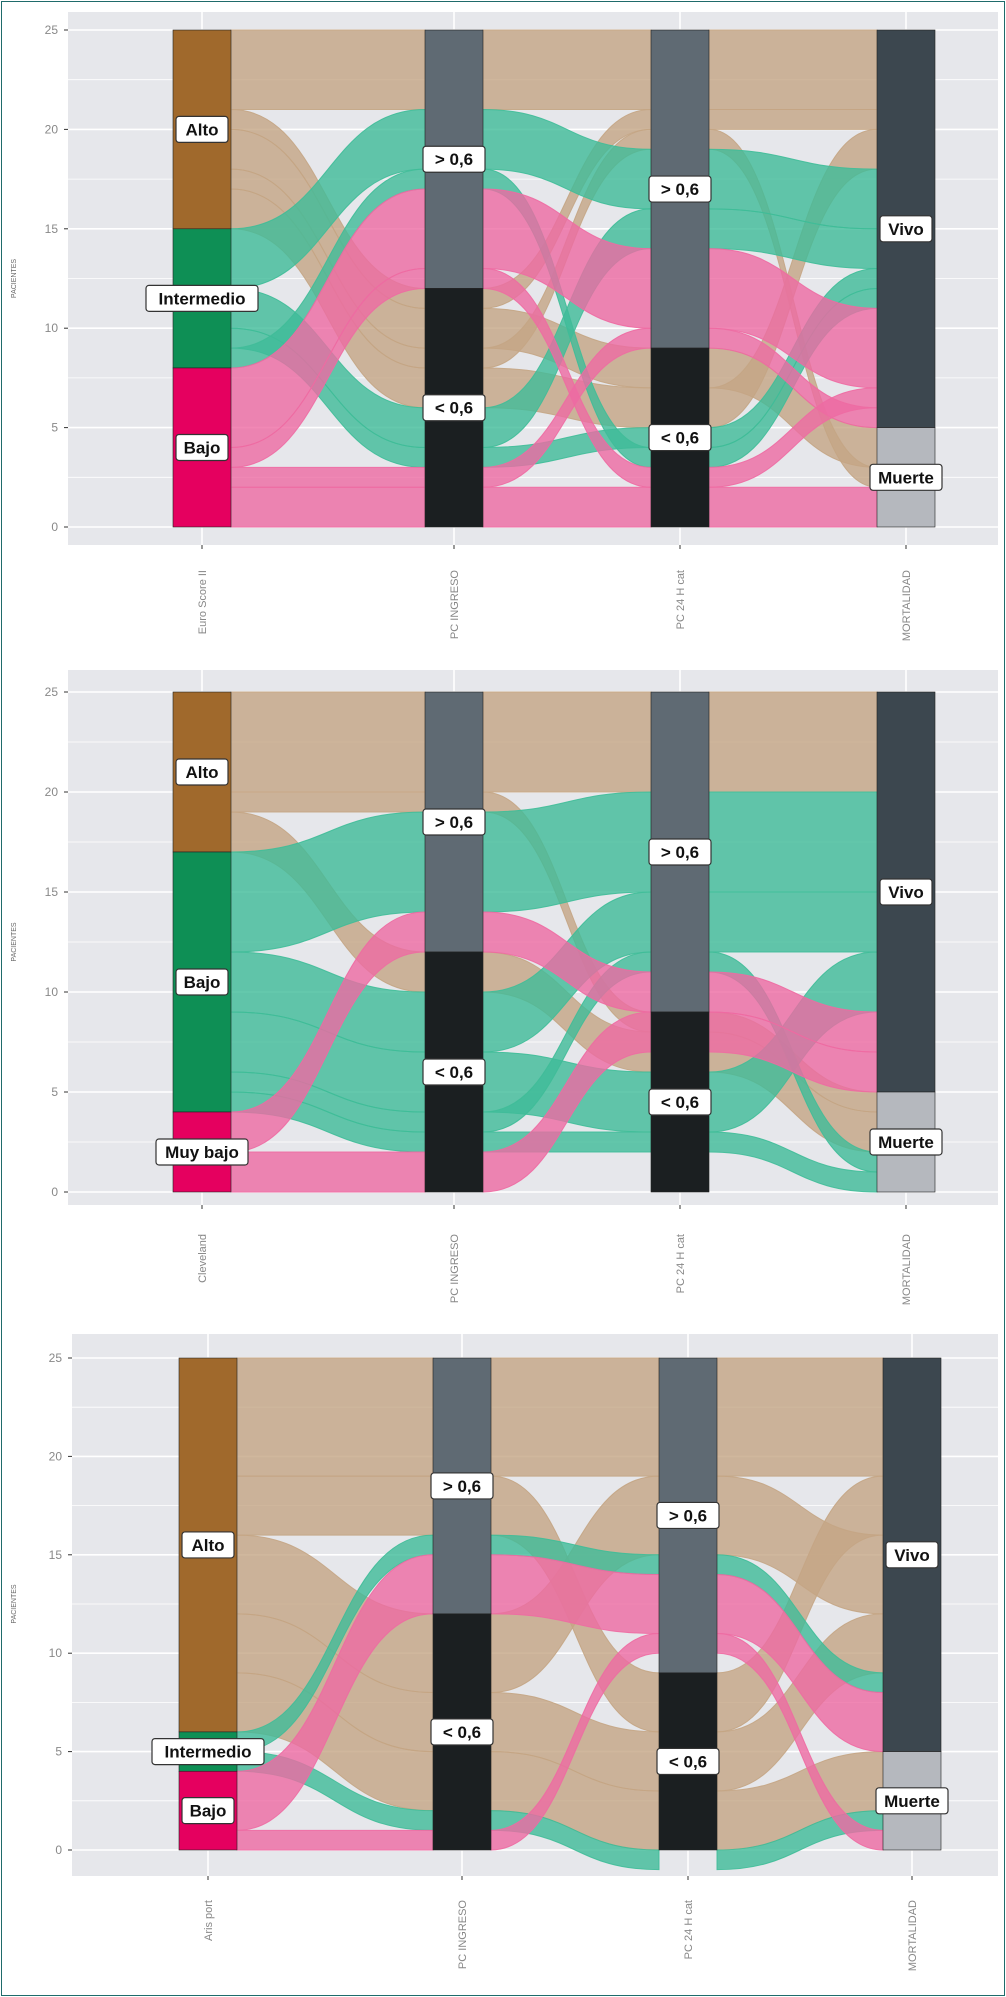  Describe the element at coordinates (907, 605) in the screenshot. I see `x-axis-label: MORTALIDAD` at that location.